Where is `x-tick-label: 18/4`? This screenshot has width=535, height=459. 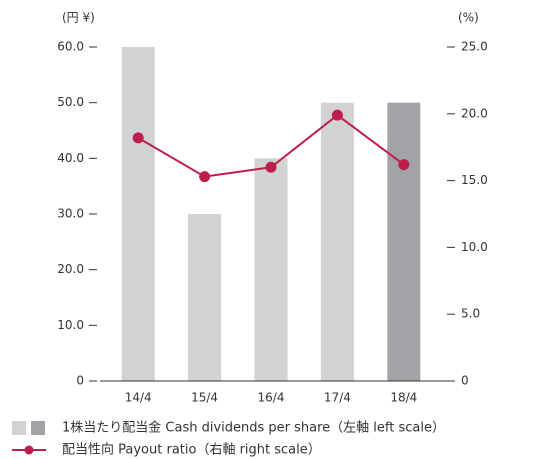
x-tick-label: 18/4 is located at coordinates (403, 398).